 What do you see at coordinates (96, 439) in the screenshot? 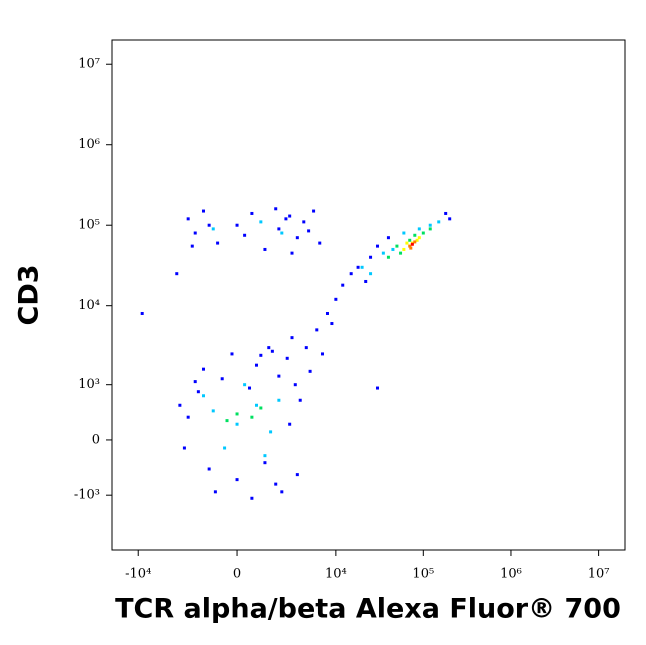
I see `y-tick-label: 0` at bounding box center [96, 439].